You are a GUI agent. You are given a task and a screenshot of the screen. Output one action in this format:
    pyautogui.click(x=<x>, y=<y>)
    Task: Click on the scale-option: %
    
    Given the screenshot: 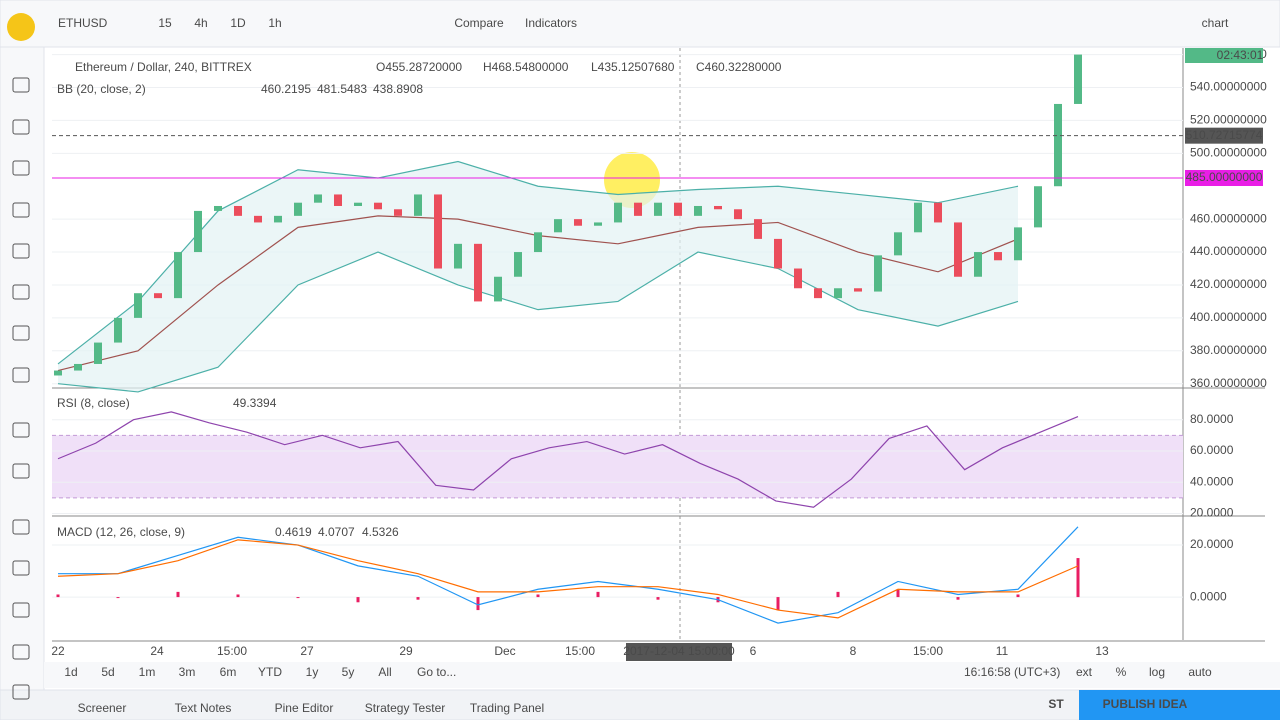 What is the action you would take?
    pyautogui.click(x=1121, y=672)
    